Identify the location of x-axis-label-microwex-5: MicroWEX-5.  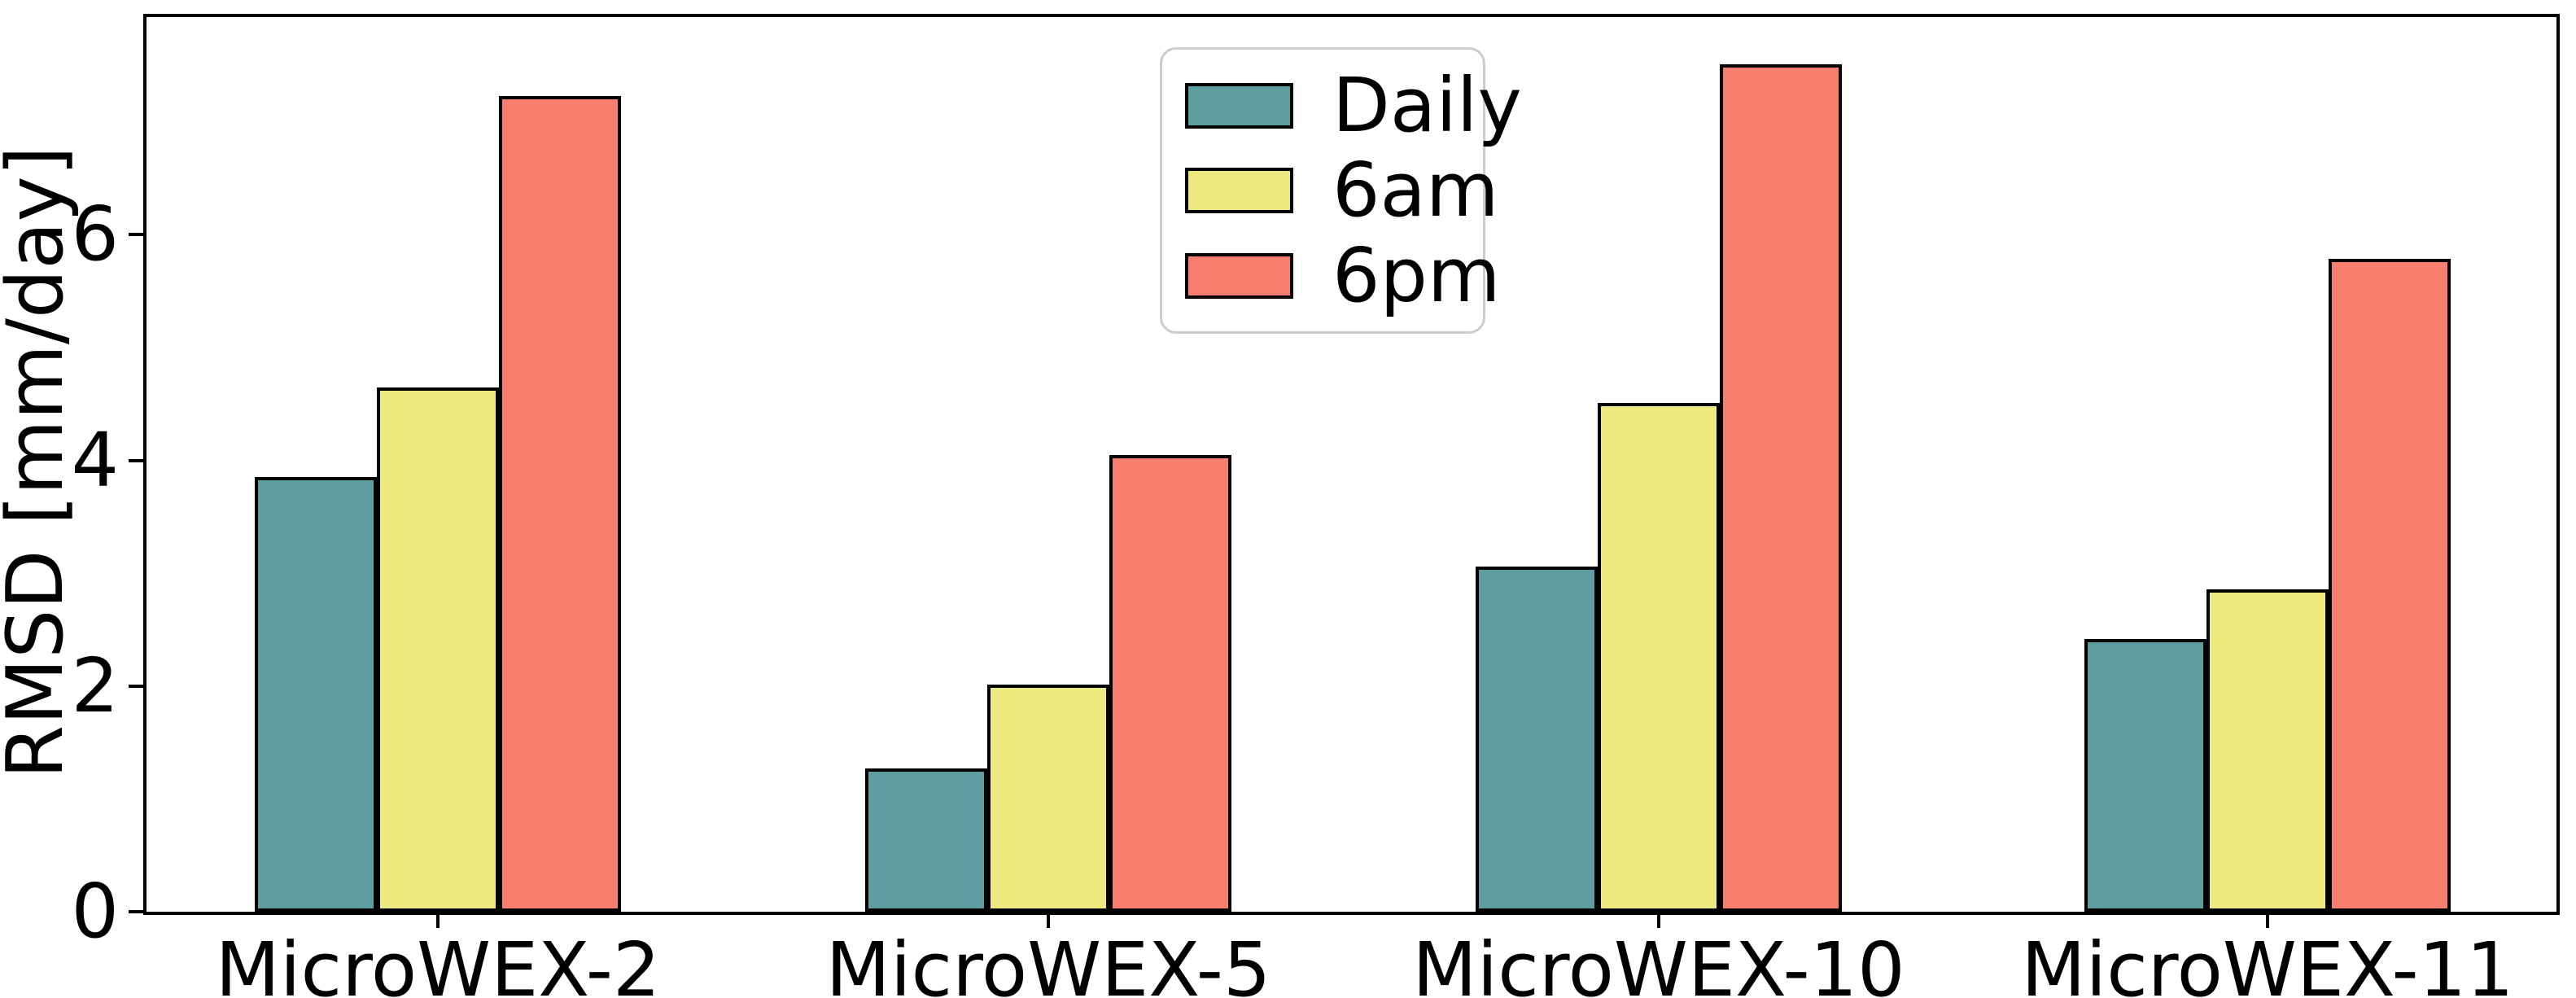
(1048, 962).